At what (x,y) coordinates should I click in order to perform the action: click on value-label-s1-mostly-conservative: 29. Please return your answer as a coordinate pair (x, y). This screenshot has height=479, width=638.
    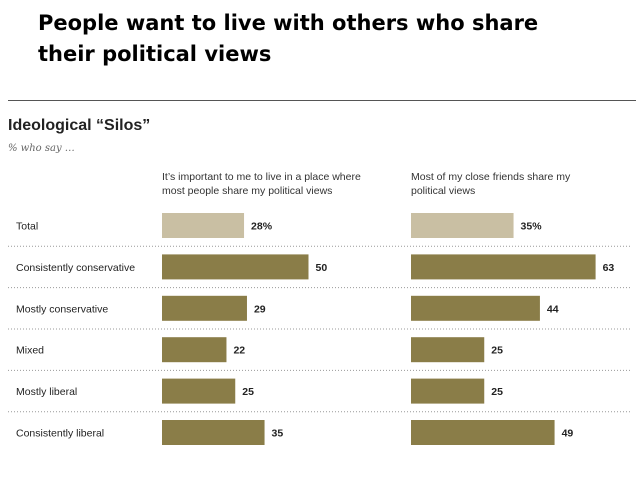
    Looking at the image, I should click on (260, 309).